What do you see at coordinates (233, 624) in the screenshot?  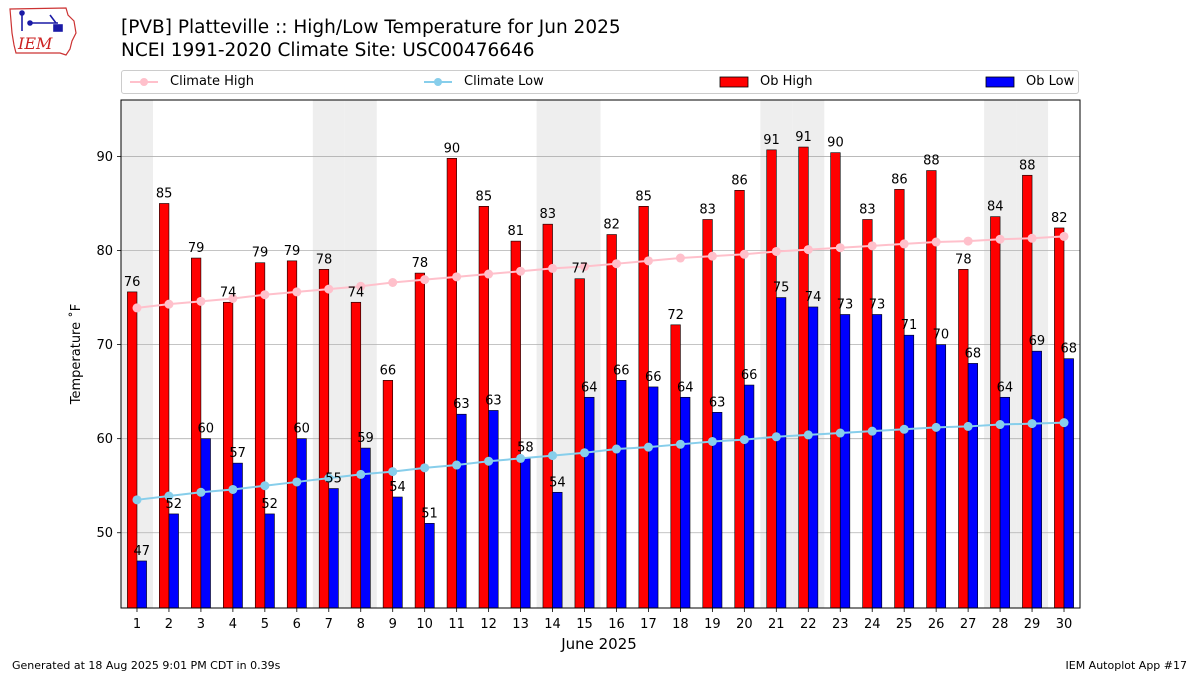 I see `x-tick-label-4: 4` at bounding box center [233, 624].